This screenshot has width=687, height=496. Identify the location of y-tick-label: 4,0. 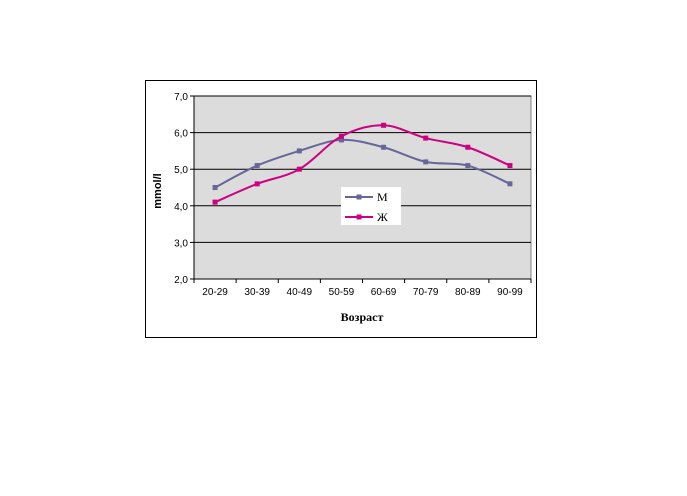
(181, 207).